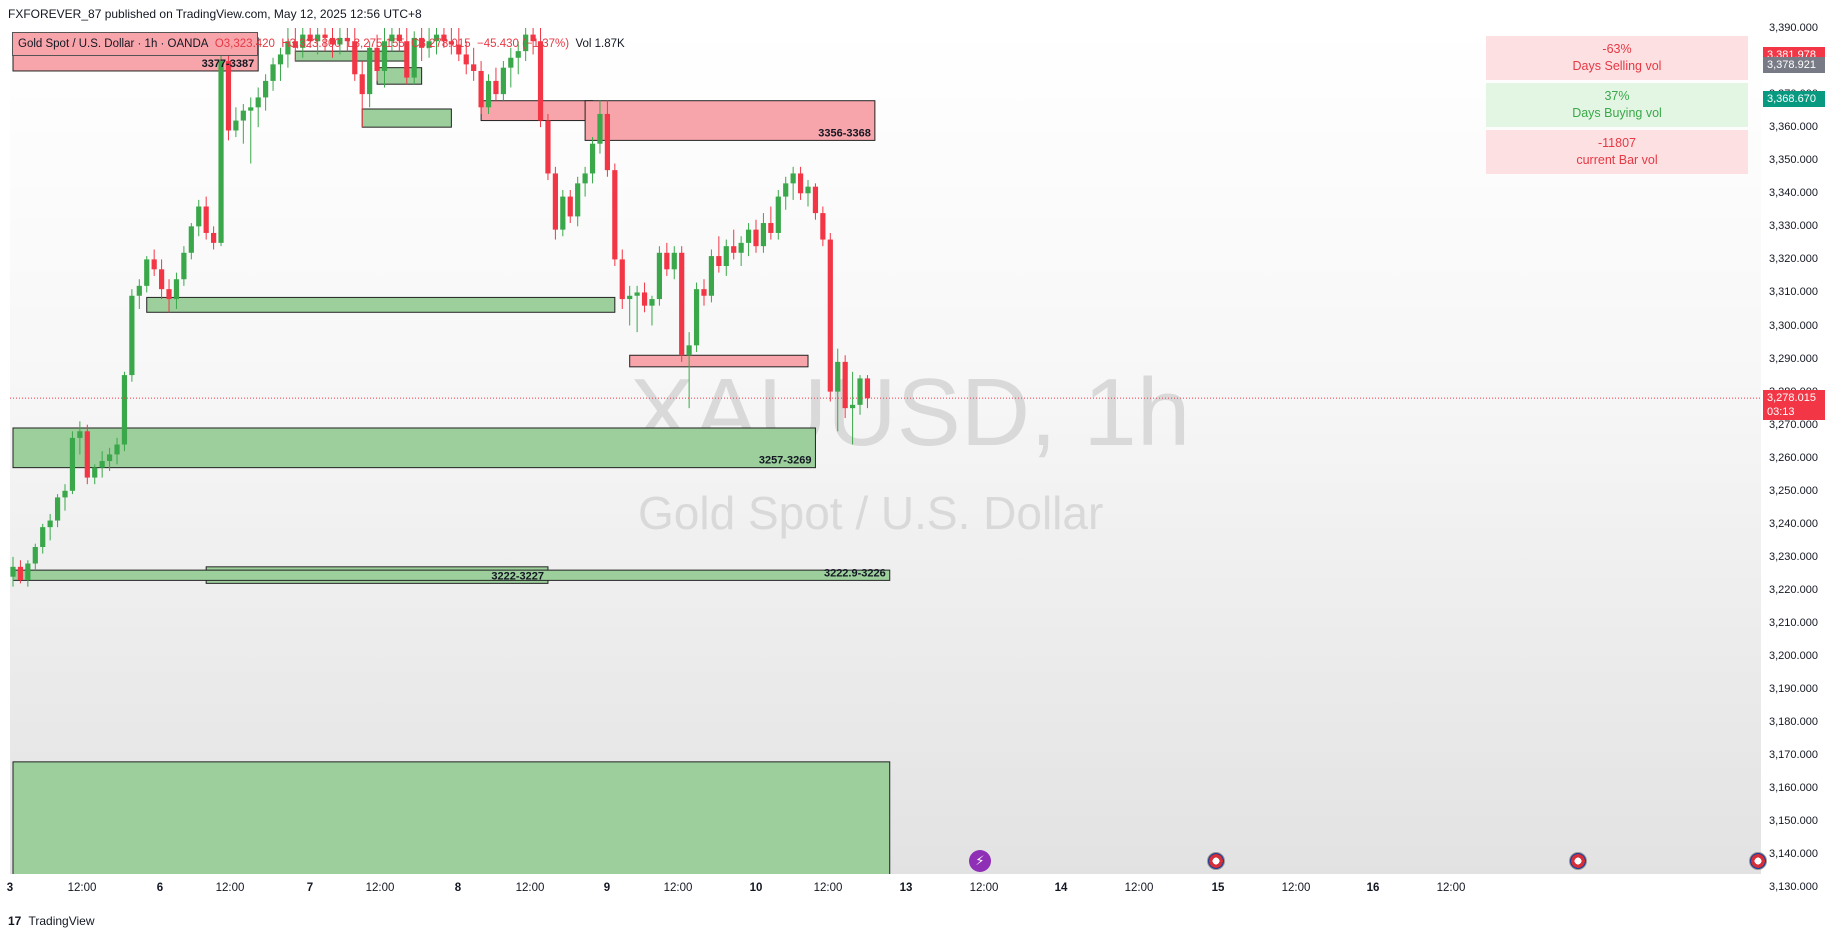 This screenshot has width=1835, height=939. What do you see at coordinates (113, 44) in the screenshot?
I see `legend-symbol: Gold Spot / U.S. Dollar · 1h · OANDA` at bounding box center [113, 44].